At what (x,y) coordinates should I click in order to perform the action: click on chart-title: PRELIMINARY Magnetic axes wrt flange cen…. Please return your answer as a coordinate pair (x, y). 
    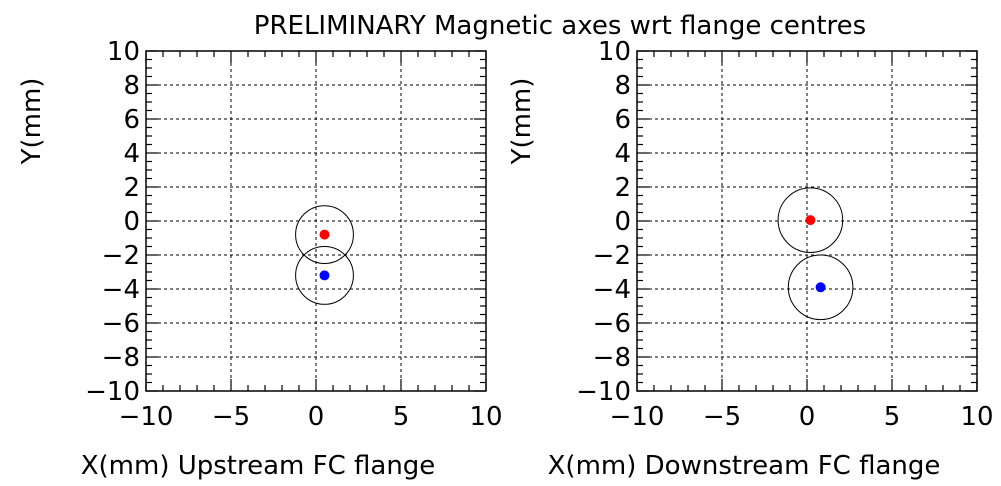
    Looking at the image, I should click on (560, 26).